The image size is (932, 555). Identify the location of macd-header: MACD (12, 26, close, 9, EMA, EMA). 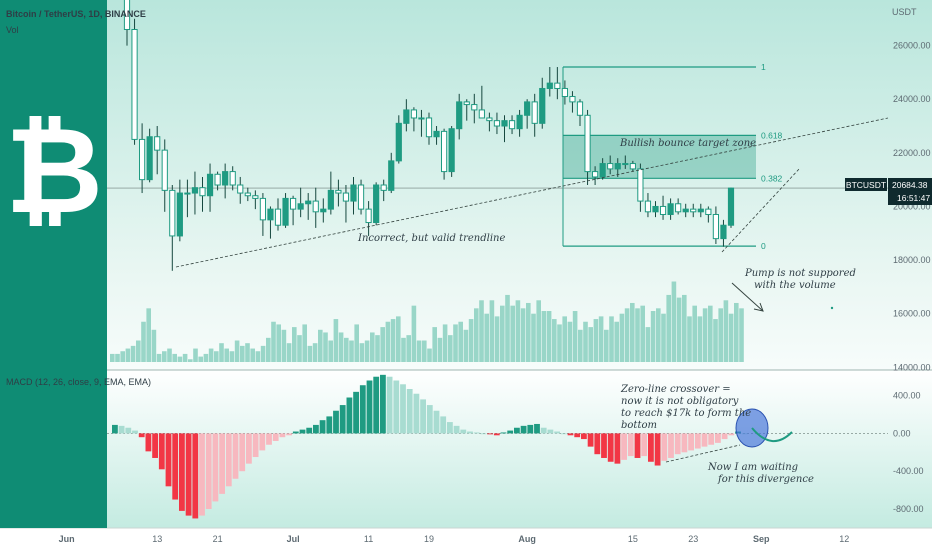
(78, 382).